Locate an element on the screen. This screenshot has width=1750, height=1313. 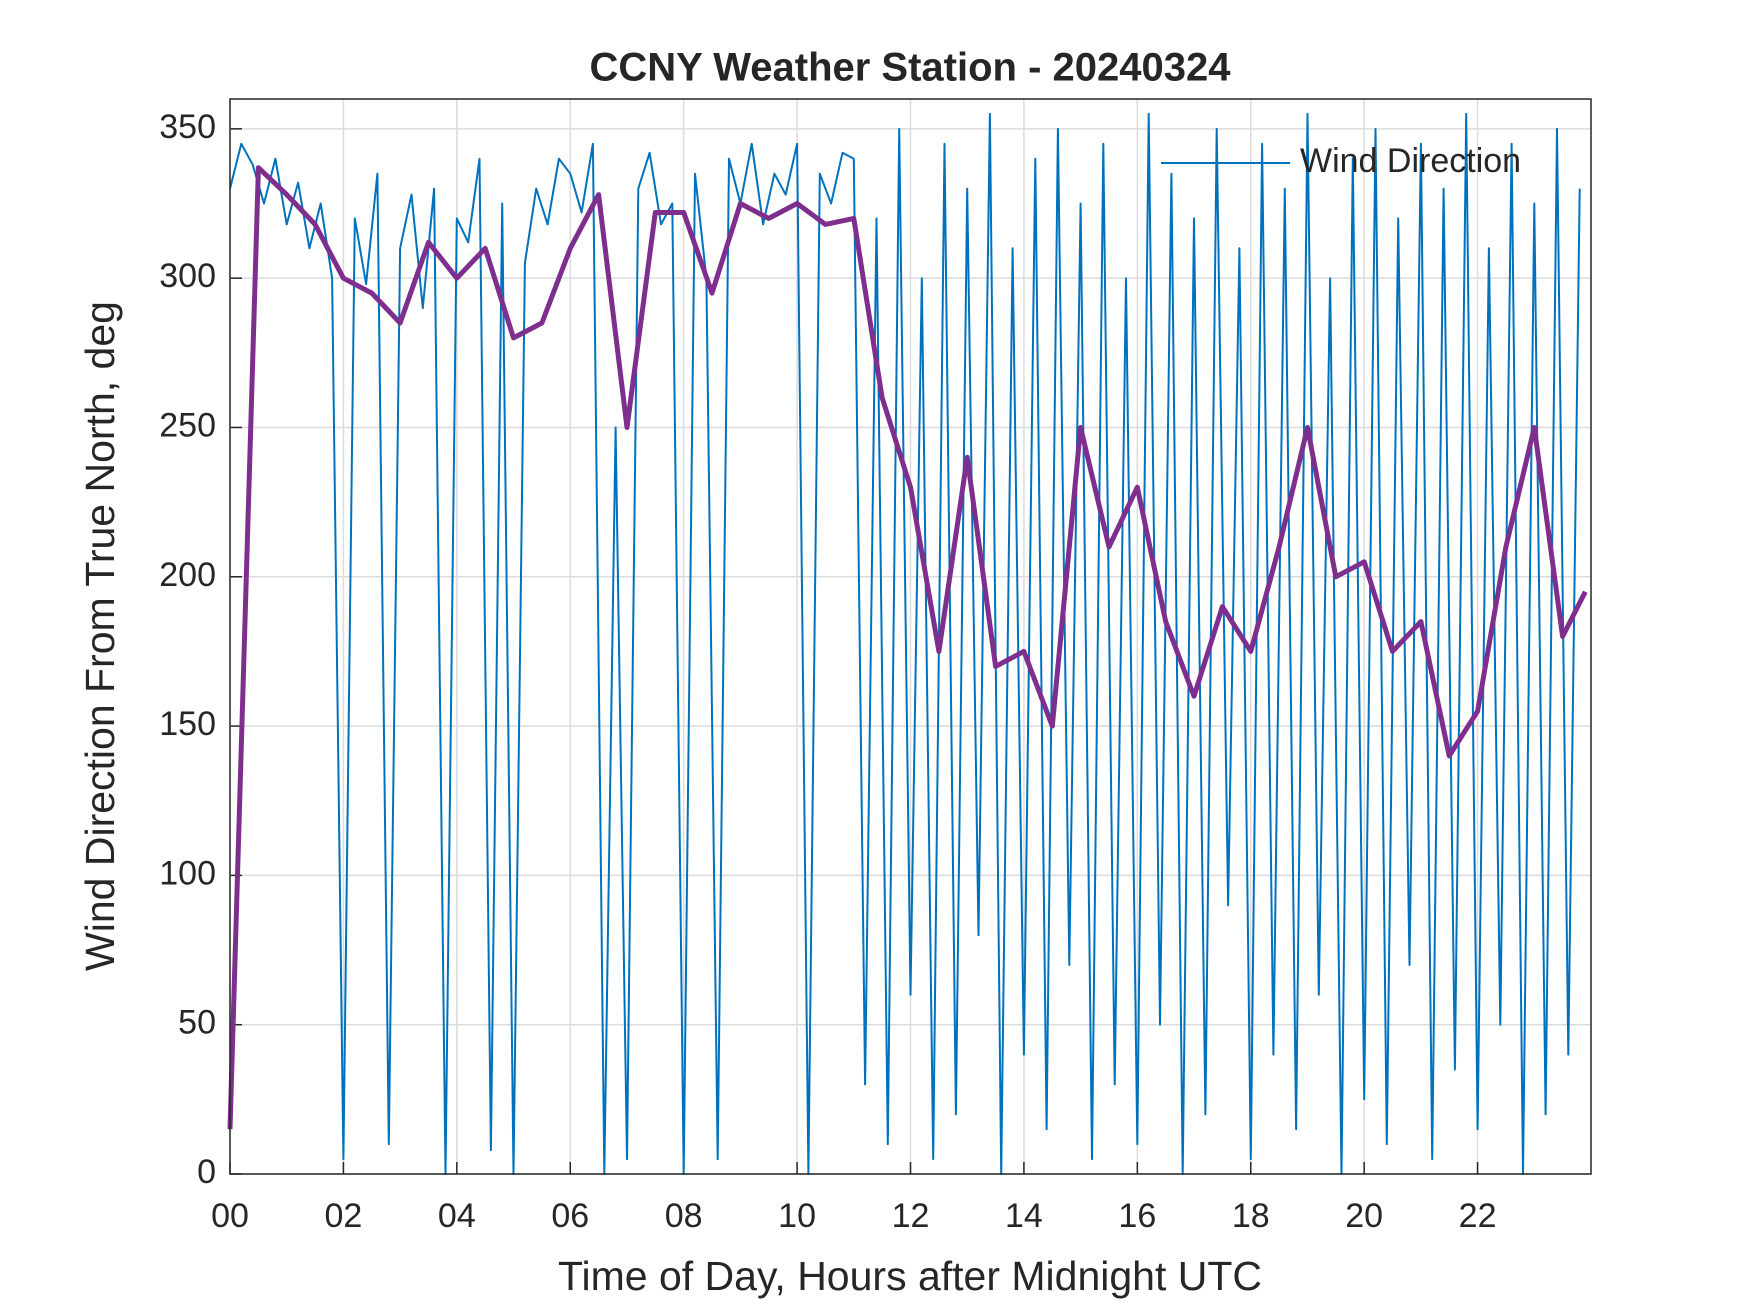
y-tick-label: 0 is located at coordinates (206, 1172).